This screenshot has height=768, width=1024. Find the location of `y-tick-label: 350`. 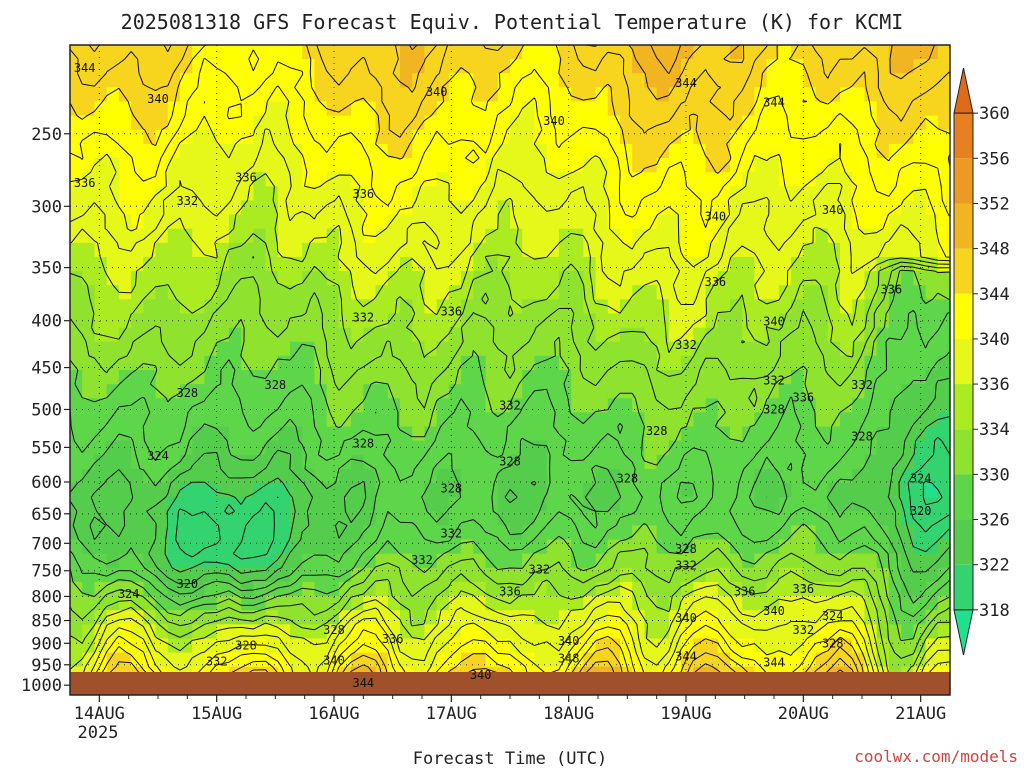

y-tick-label: 350 is located at coordinates (46, 269).